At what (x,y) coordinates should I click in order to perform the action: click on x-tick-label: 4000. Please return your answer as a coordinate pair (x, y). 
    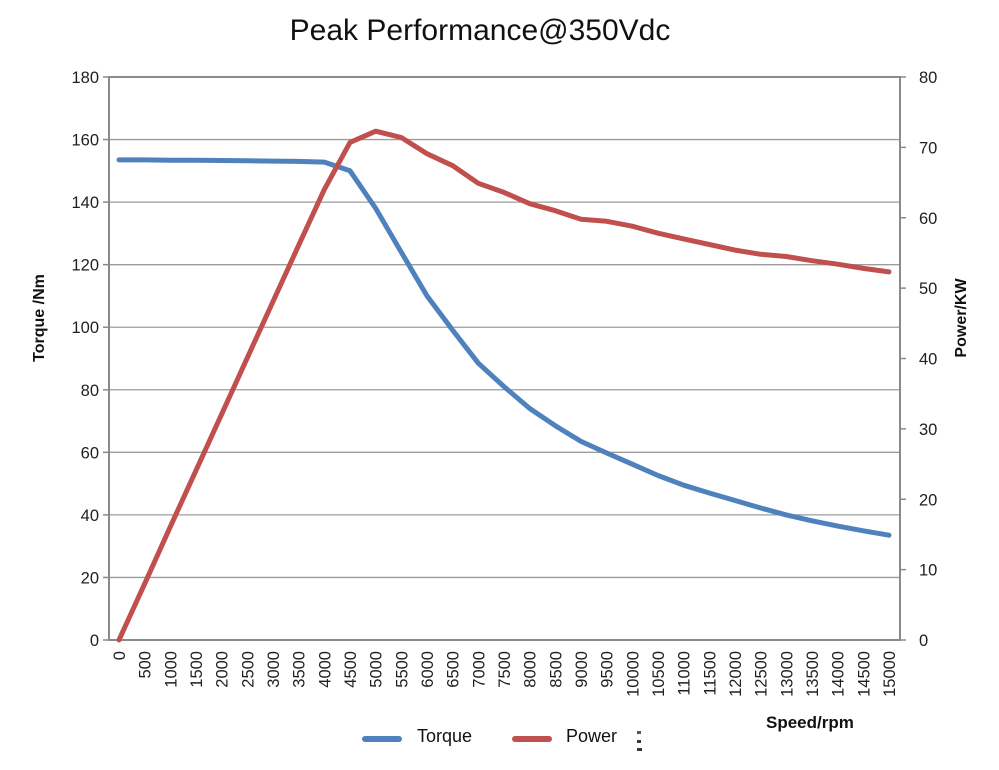
    Looking at the image, I should click on (325, 669).